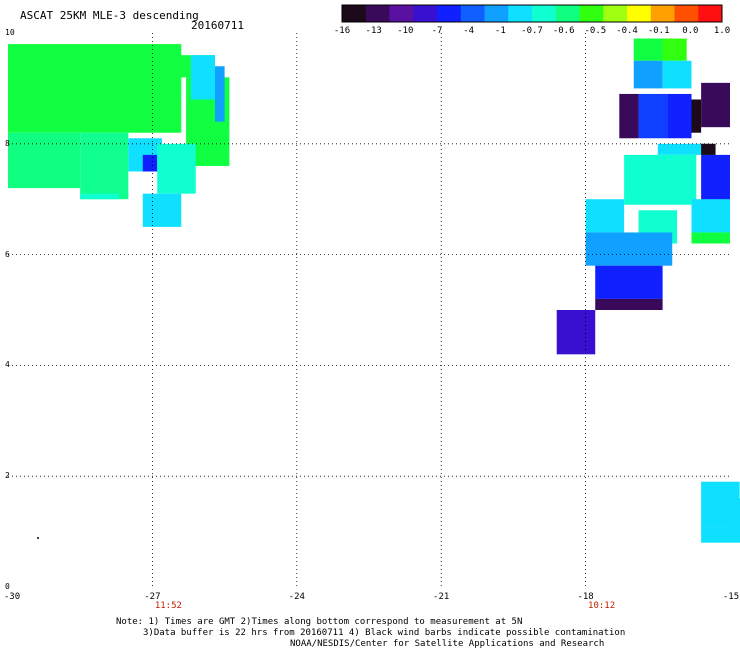 The height and width of the screenshot is (650, 740). What do you see at coordinates (7, 476) in the screenshot?
I see `y-tick-label: 2` at bounding box center [7, 476].